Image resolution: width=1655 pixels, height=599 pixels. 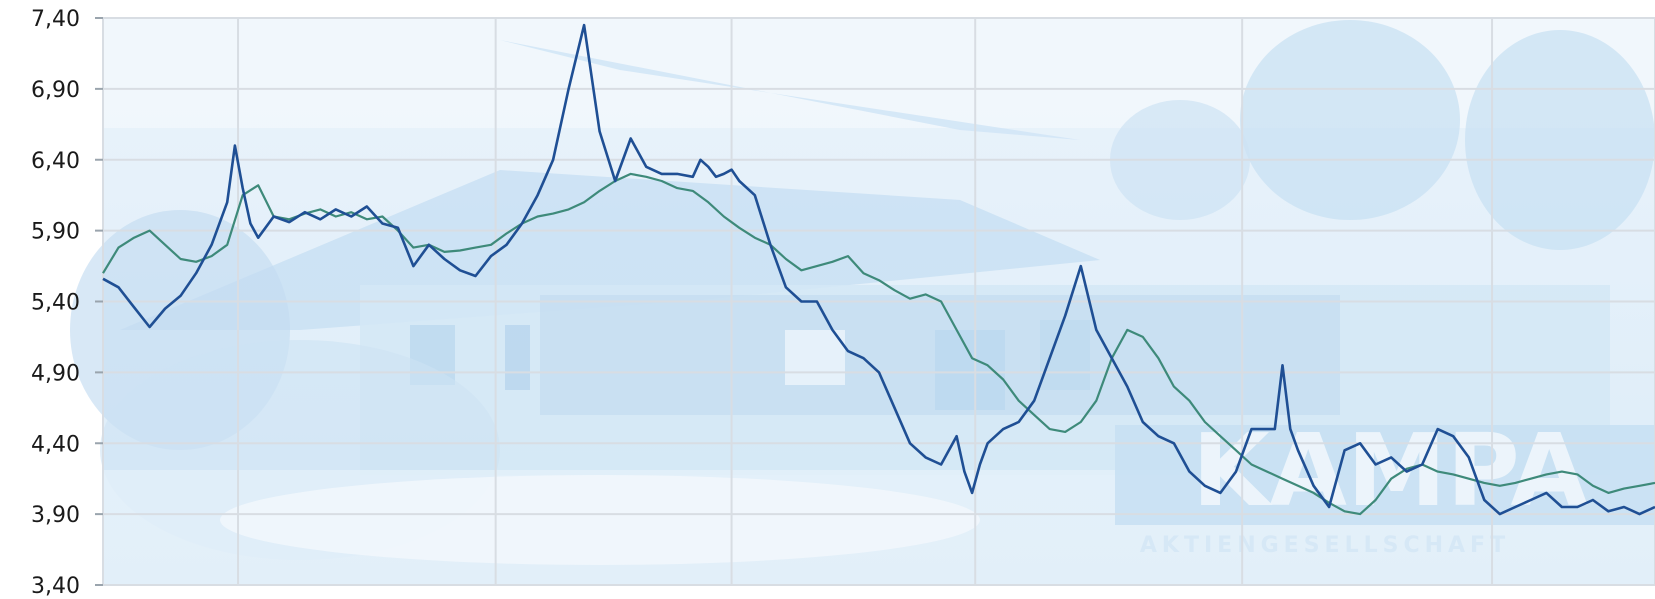 What do you see at coordinates (55, 161) in the screenshot?
I see `y-tick-label: 6,40` at bounding box center [55, 161].